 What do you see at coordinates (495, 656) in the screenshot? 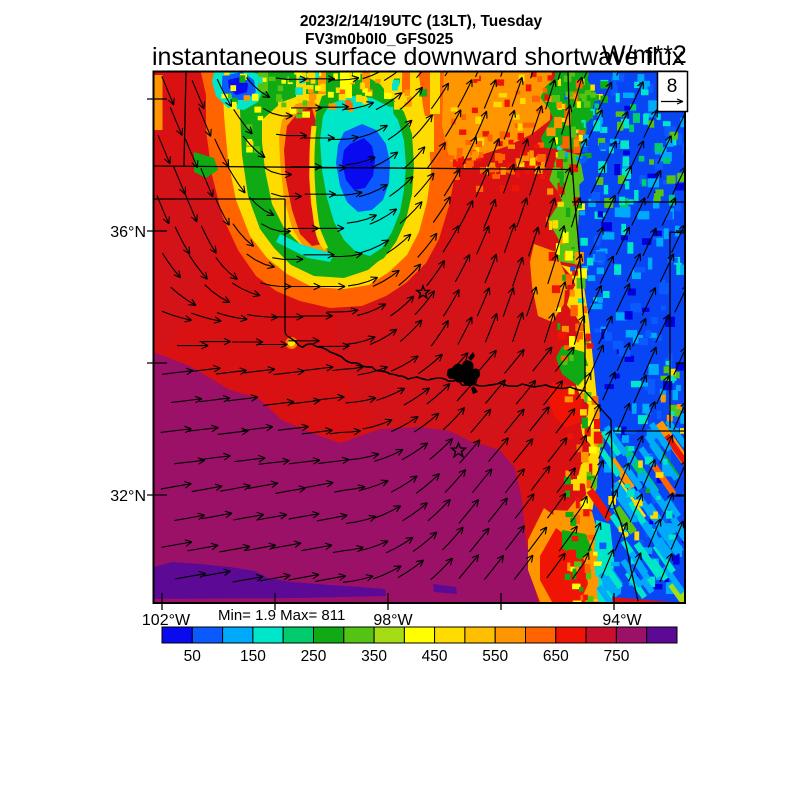
I see `svg-text: 550` at bounding box center [495, 656].